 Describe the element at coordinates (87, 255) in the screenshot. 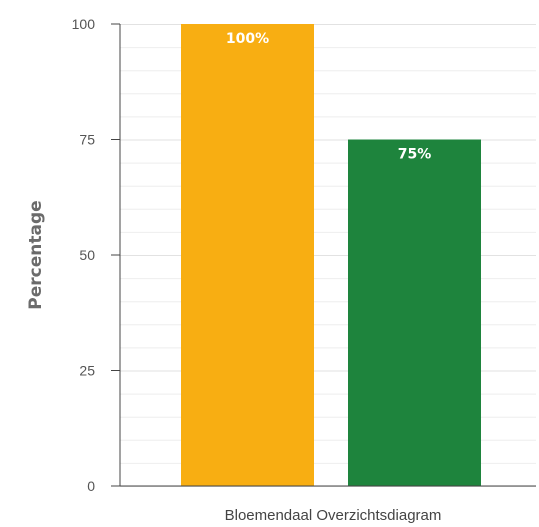

I see `y-tick-label: 50` at that location.